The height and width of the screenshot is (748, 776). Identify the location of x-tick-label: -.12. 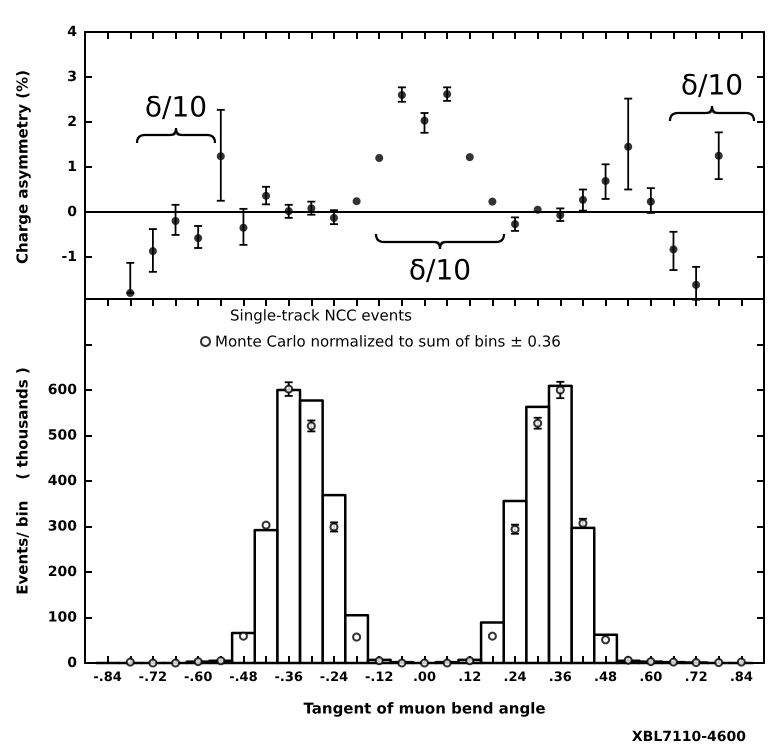
(379, 677).